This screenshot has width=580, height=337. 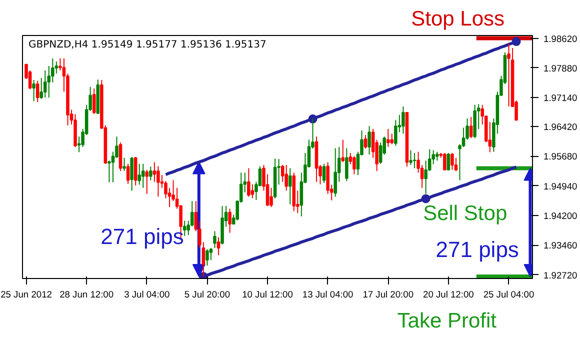 What do you see at coordinates (561, 68) in the screenshot?
I see `y-tick-label: 1.97880` at bounding box center [561, 68].